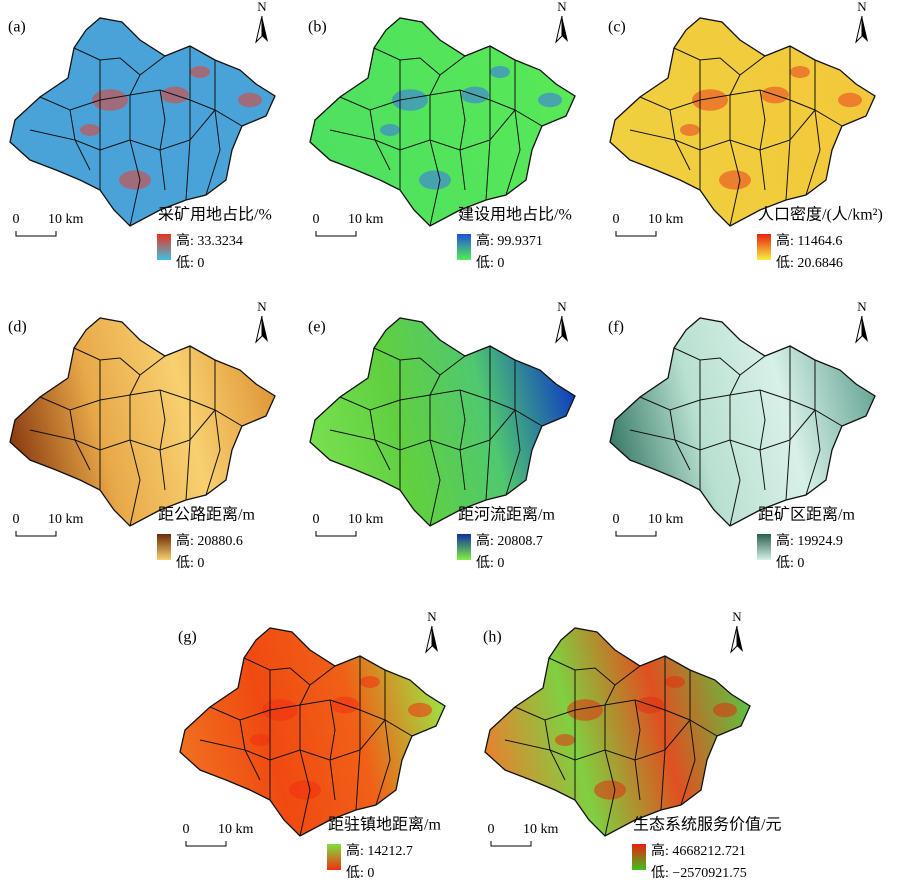  What do you see at coordinates (617, 27) in the screenshot?
I see `panel-label: (c)` at bounding box center [617, 27].